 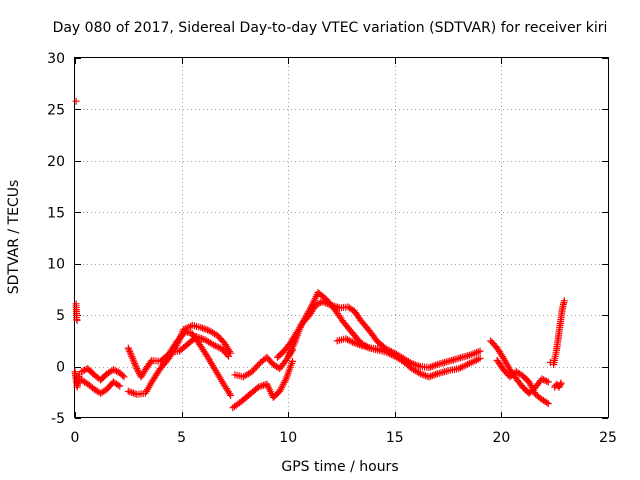 What do you see at coordinates (60, 316) in the screenshot?
I see `y-tick-label: 5` at bounding box center [60, 316].